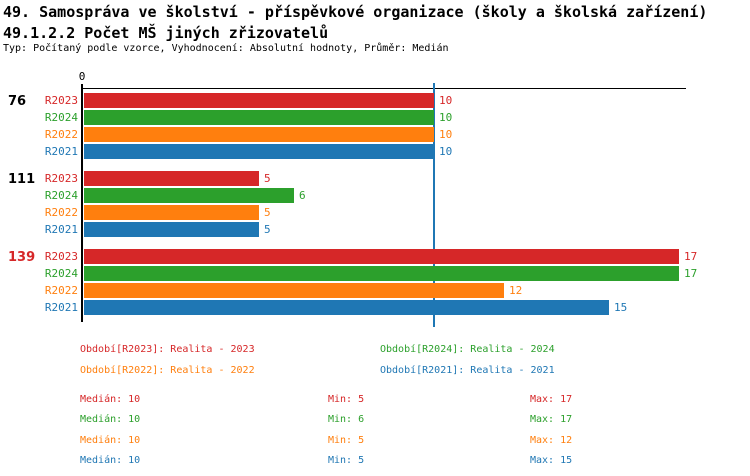 This screenshot has height=476, width=750. What do you see at coordinates (551, 460) in the screenshot?
I see `stat-max: Max: 15` at bounding box center [551, 460].